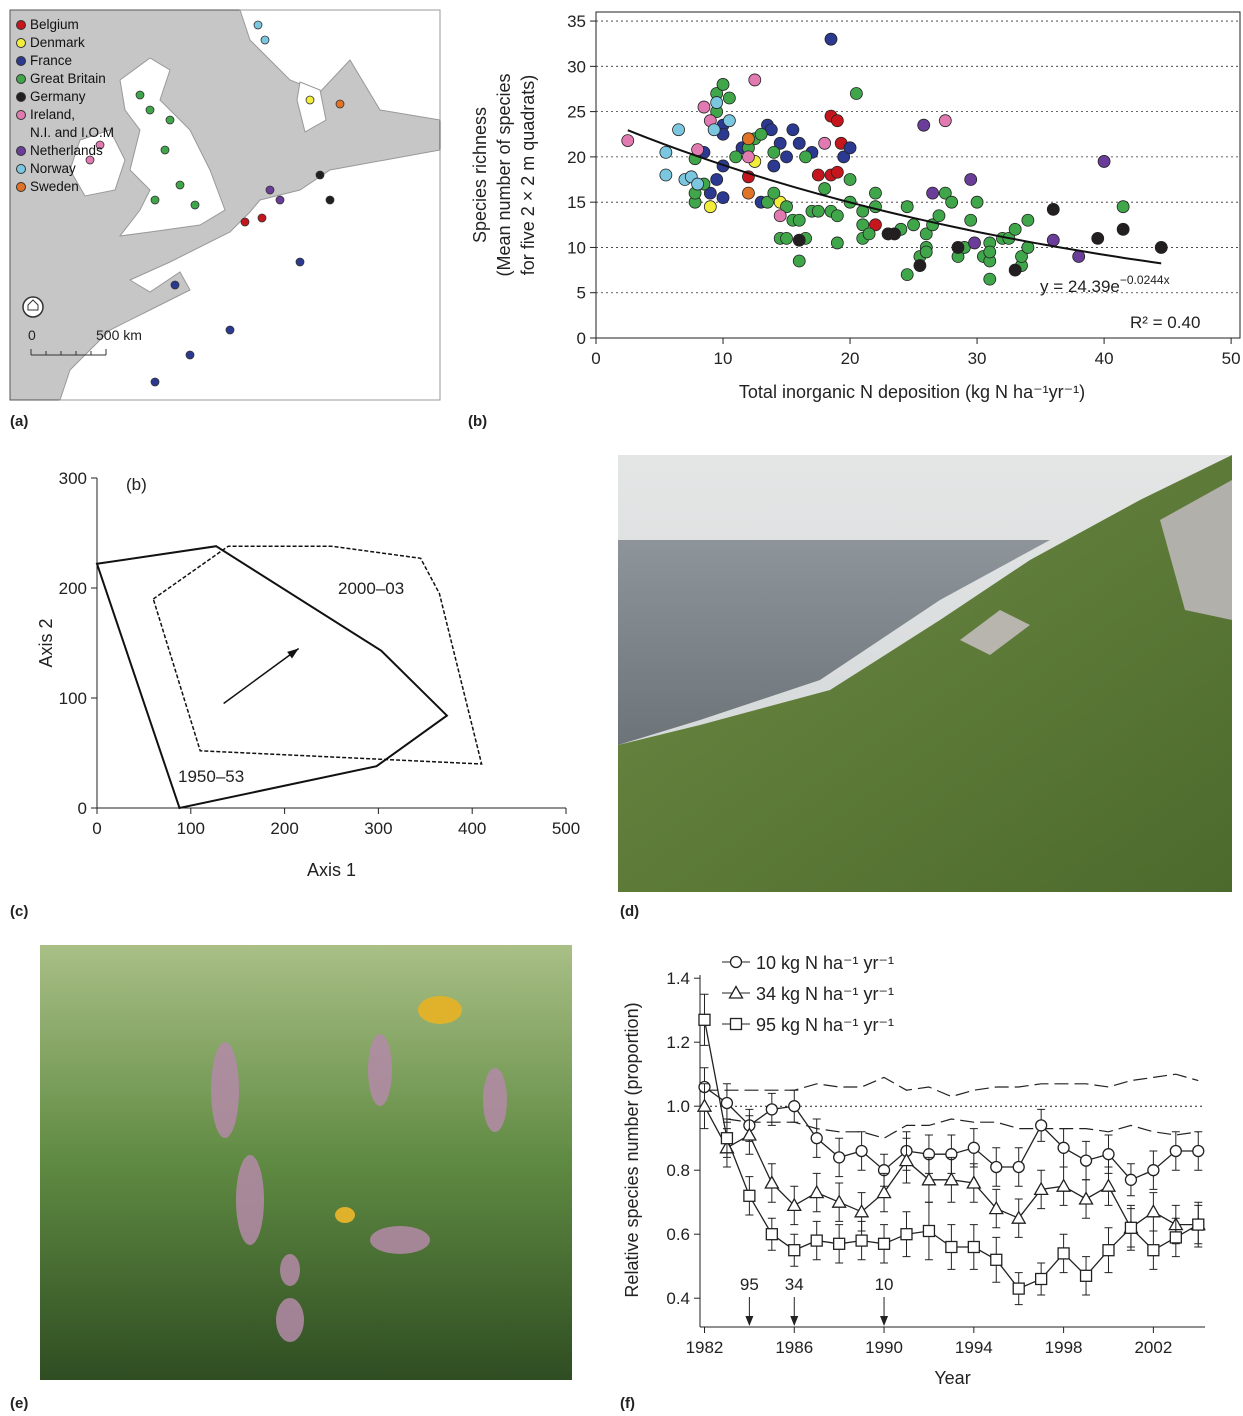 The height and width of the screenshot is (1416, 1243). What do you see at coordinates (119, 335) in the screenshot?
I see `scale-label: 500 km` at bounding box center [119, 335].